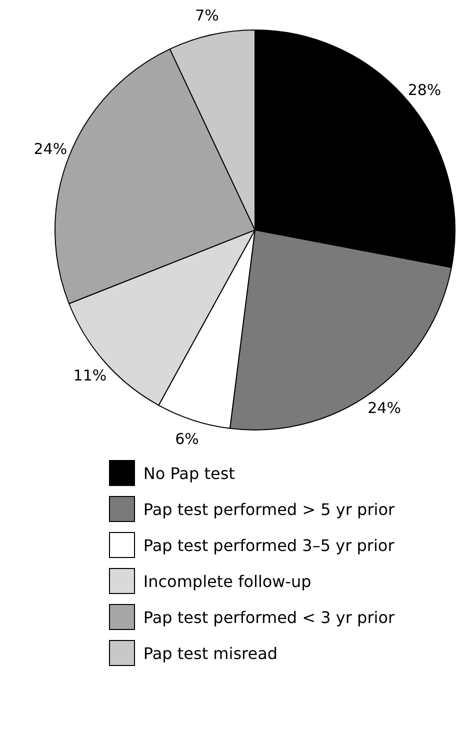  What do you see at coordinates (189, 473) in the screenshot?
I see `legend-label: No Pap test` at bounding box center [189, 473].